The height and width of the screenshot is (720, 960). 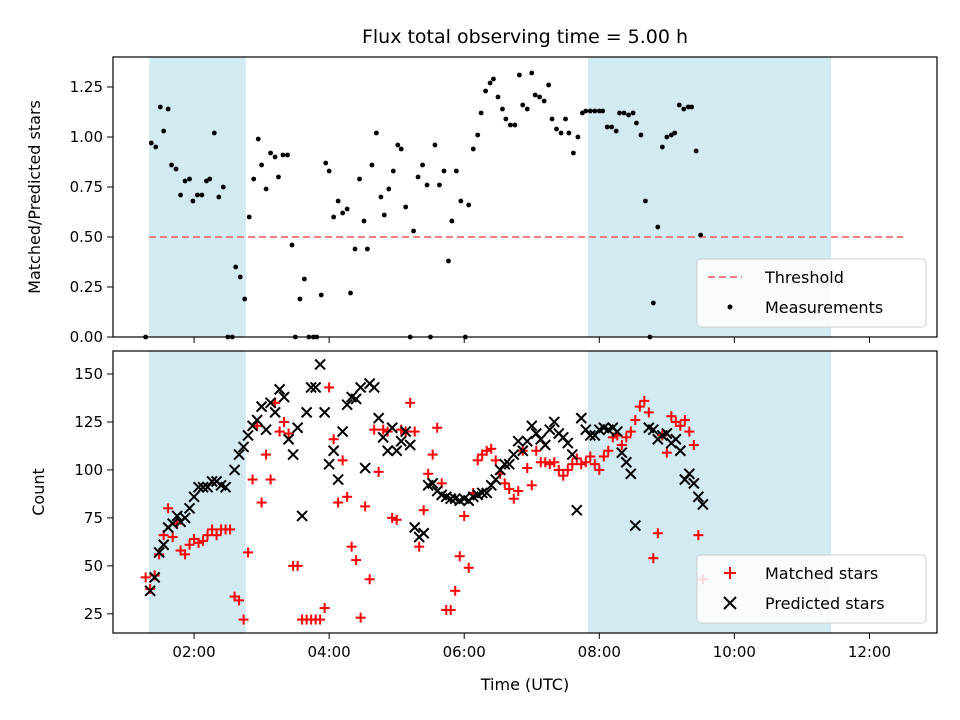 I want to click on y-tick-label: 150, so click(x=88, y=374).